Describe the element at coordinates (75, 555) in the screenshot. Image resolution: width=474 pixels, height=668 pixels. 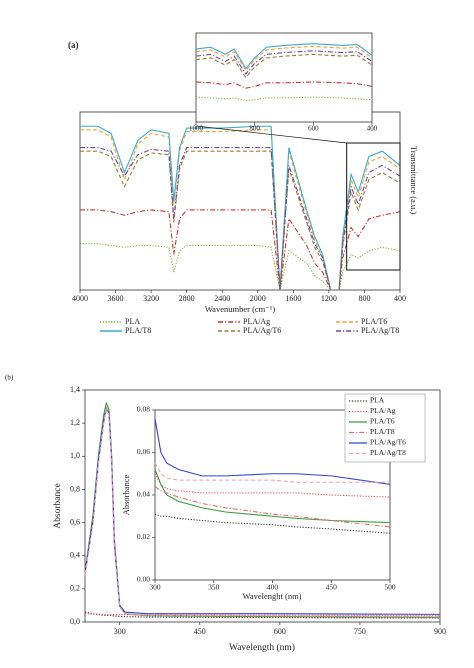
I see `y-tick-label: 0,4` at that location.